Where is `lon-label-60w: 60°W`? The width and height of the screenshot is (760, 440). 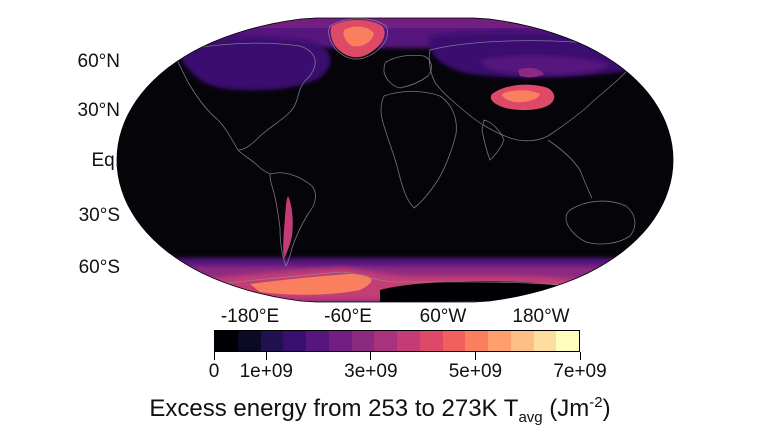
lon-label-60w: 60°W is located at coordinates (443, 316).